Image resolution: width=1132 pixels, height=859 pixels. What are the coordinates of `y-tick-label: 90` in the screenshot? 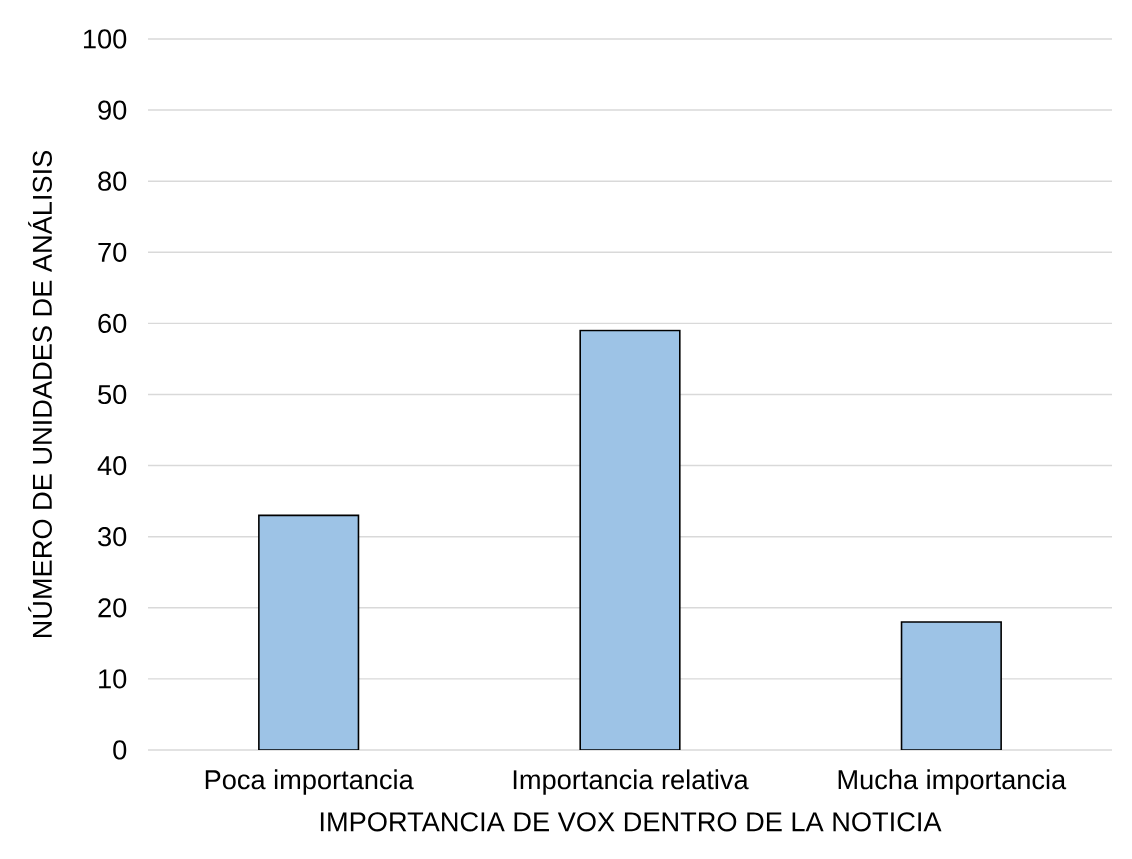 It's located at (112, 110).